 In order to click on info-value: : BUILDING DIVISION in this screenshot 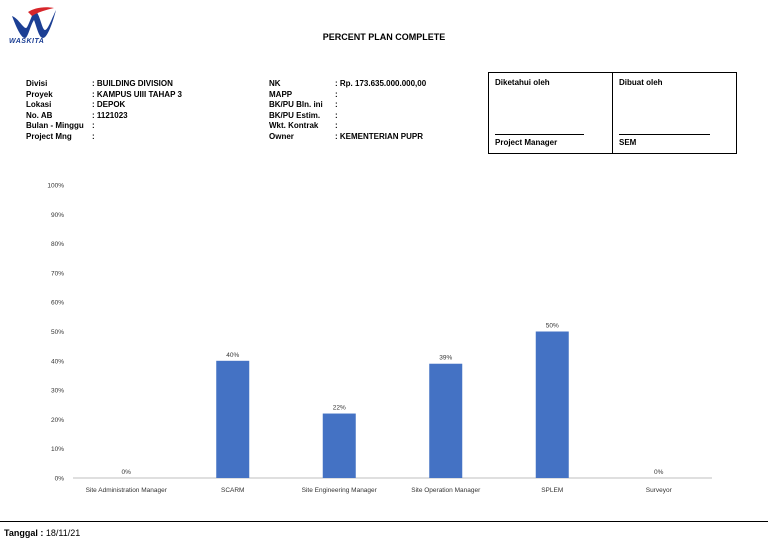, I will do `click(132, 83)`.